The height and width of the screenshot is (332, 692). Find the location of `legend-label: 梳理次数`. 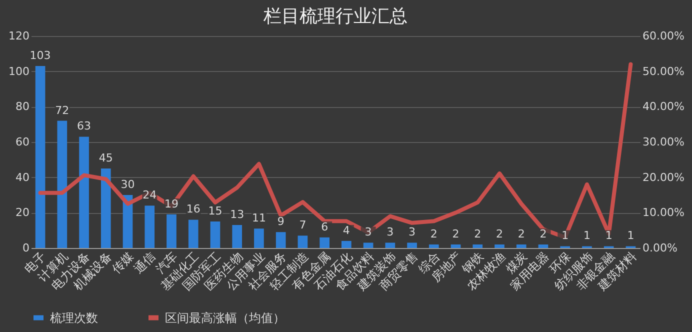

legend-label: 梳理次数 is located at coordinates (74, 317).